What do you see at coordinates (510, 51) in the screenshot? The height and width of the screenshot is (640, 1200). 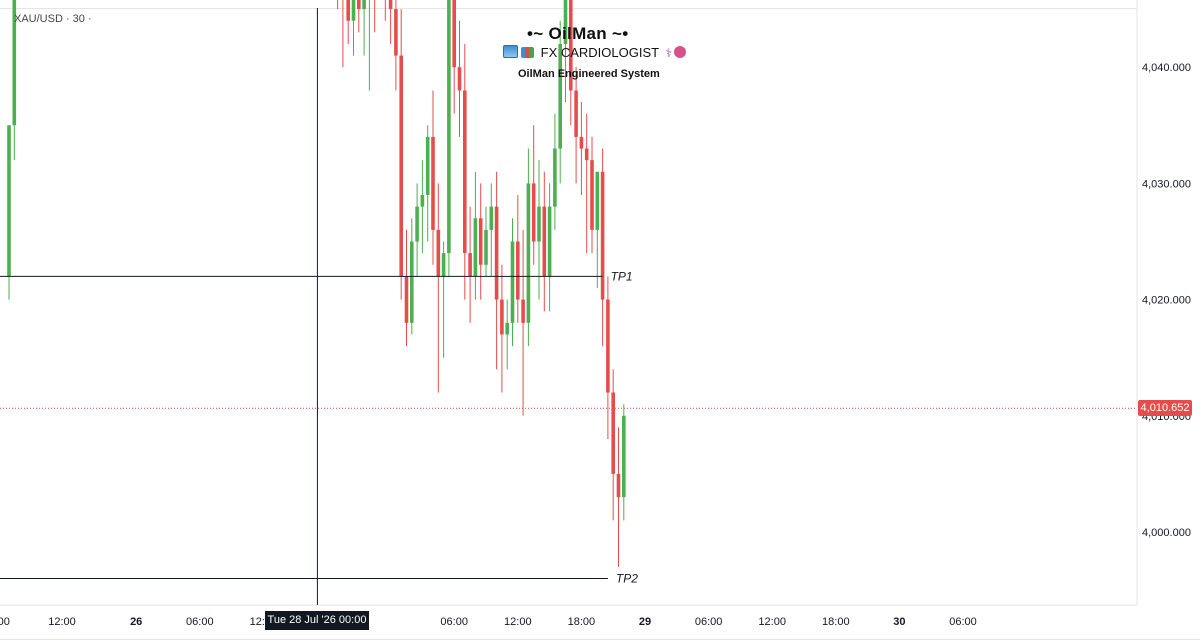 I see `monitor-icon` at bounding box center [510, 51].